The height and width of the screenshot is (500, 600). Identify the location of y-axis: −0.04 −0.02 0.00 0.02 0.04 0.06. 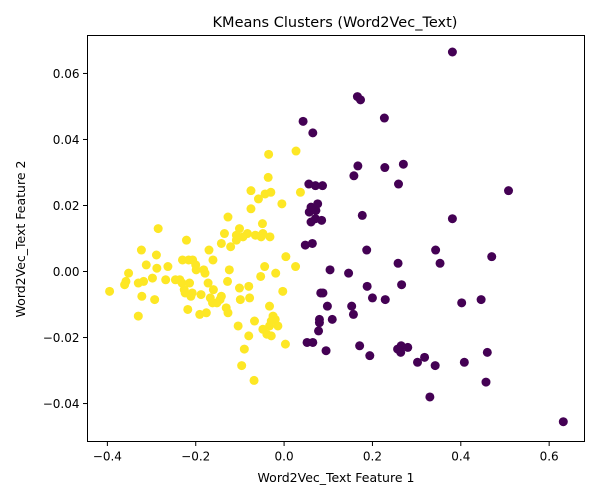
(65, 239).